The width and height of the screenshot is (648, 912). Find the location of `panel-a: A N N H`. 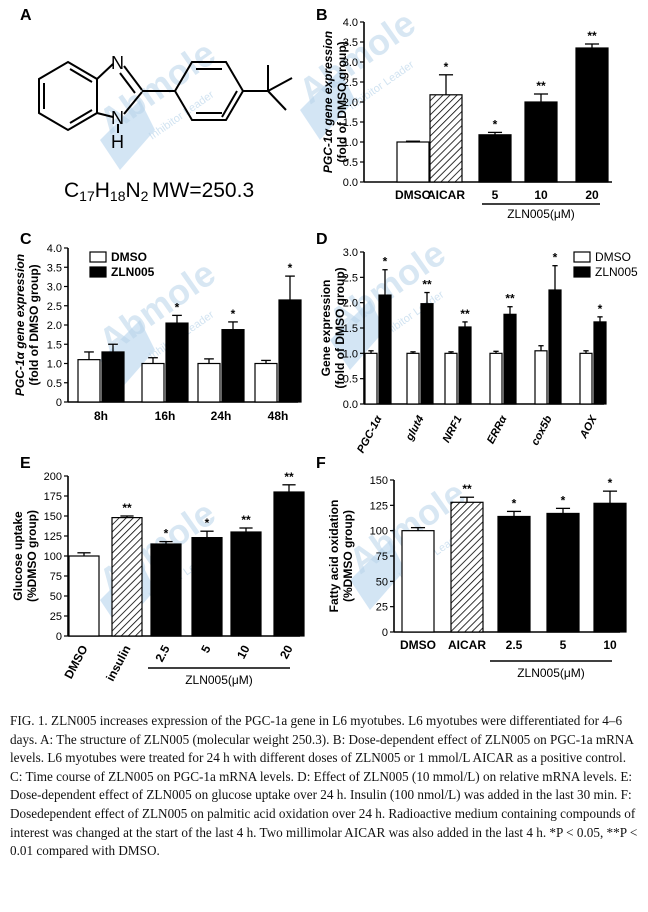

panel-a: A N N H is located at coordinates (156, 105).